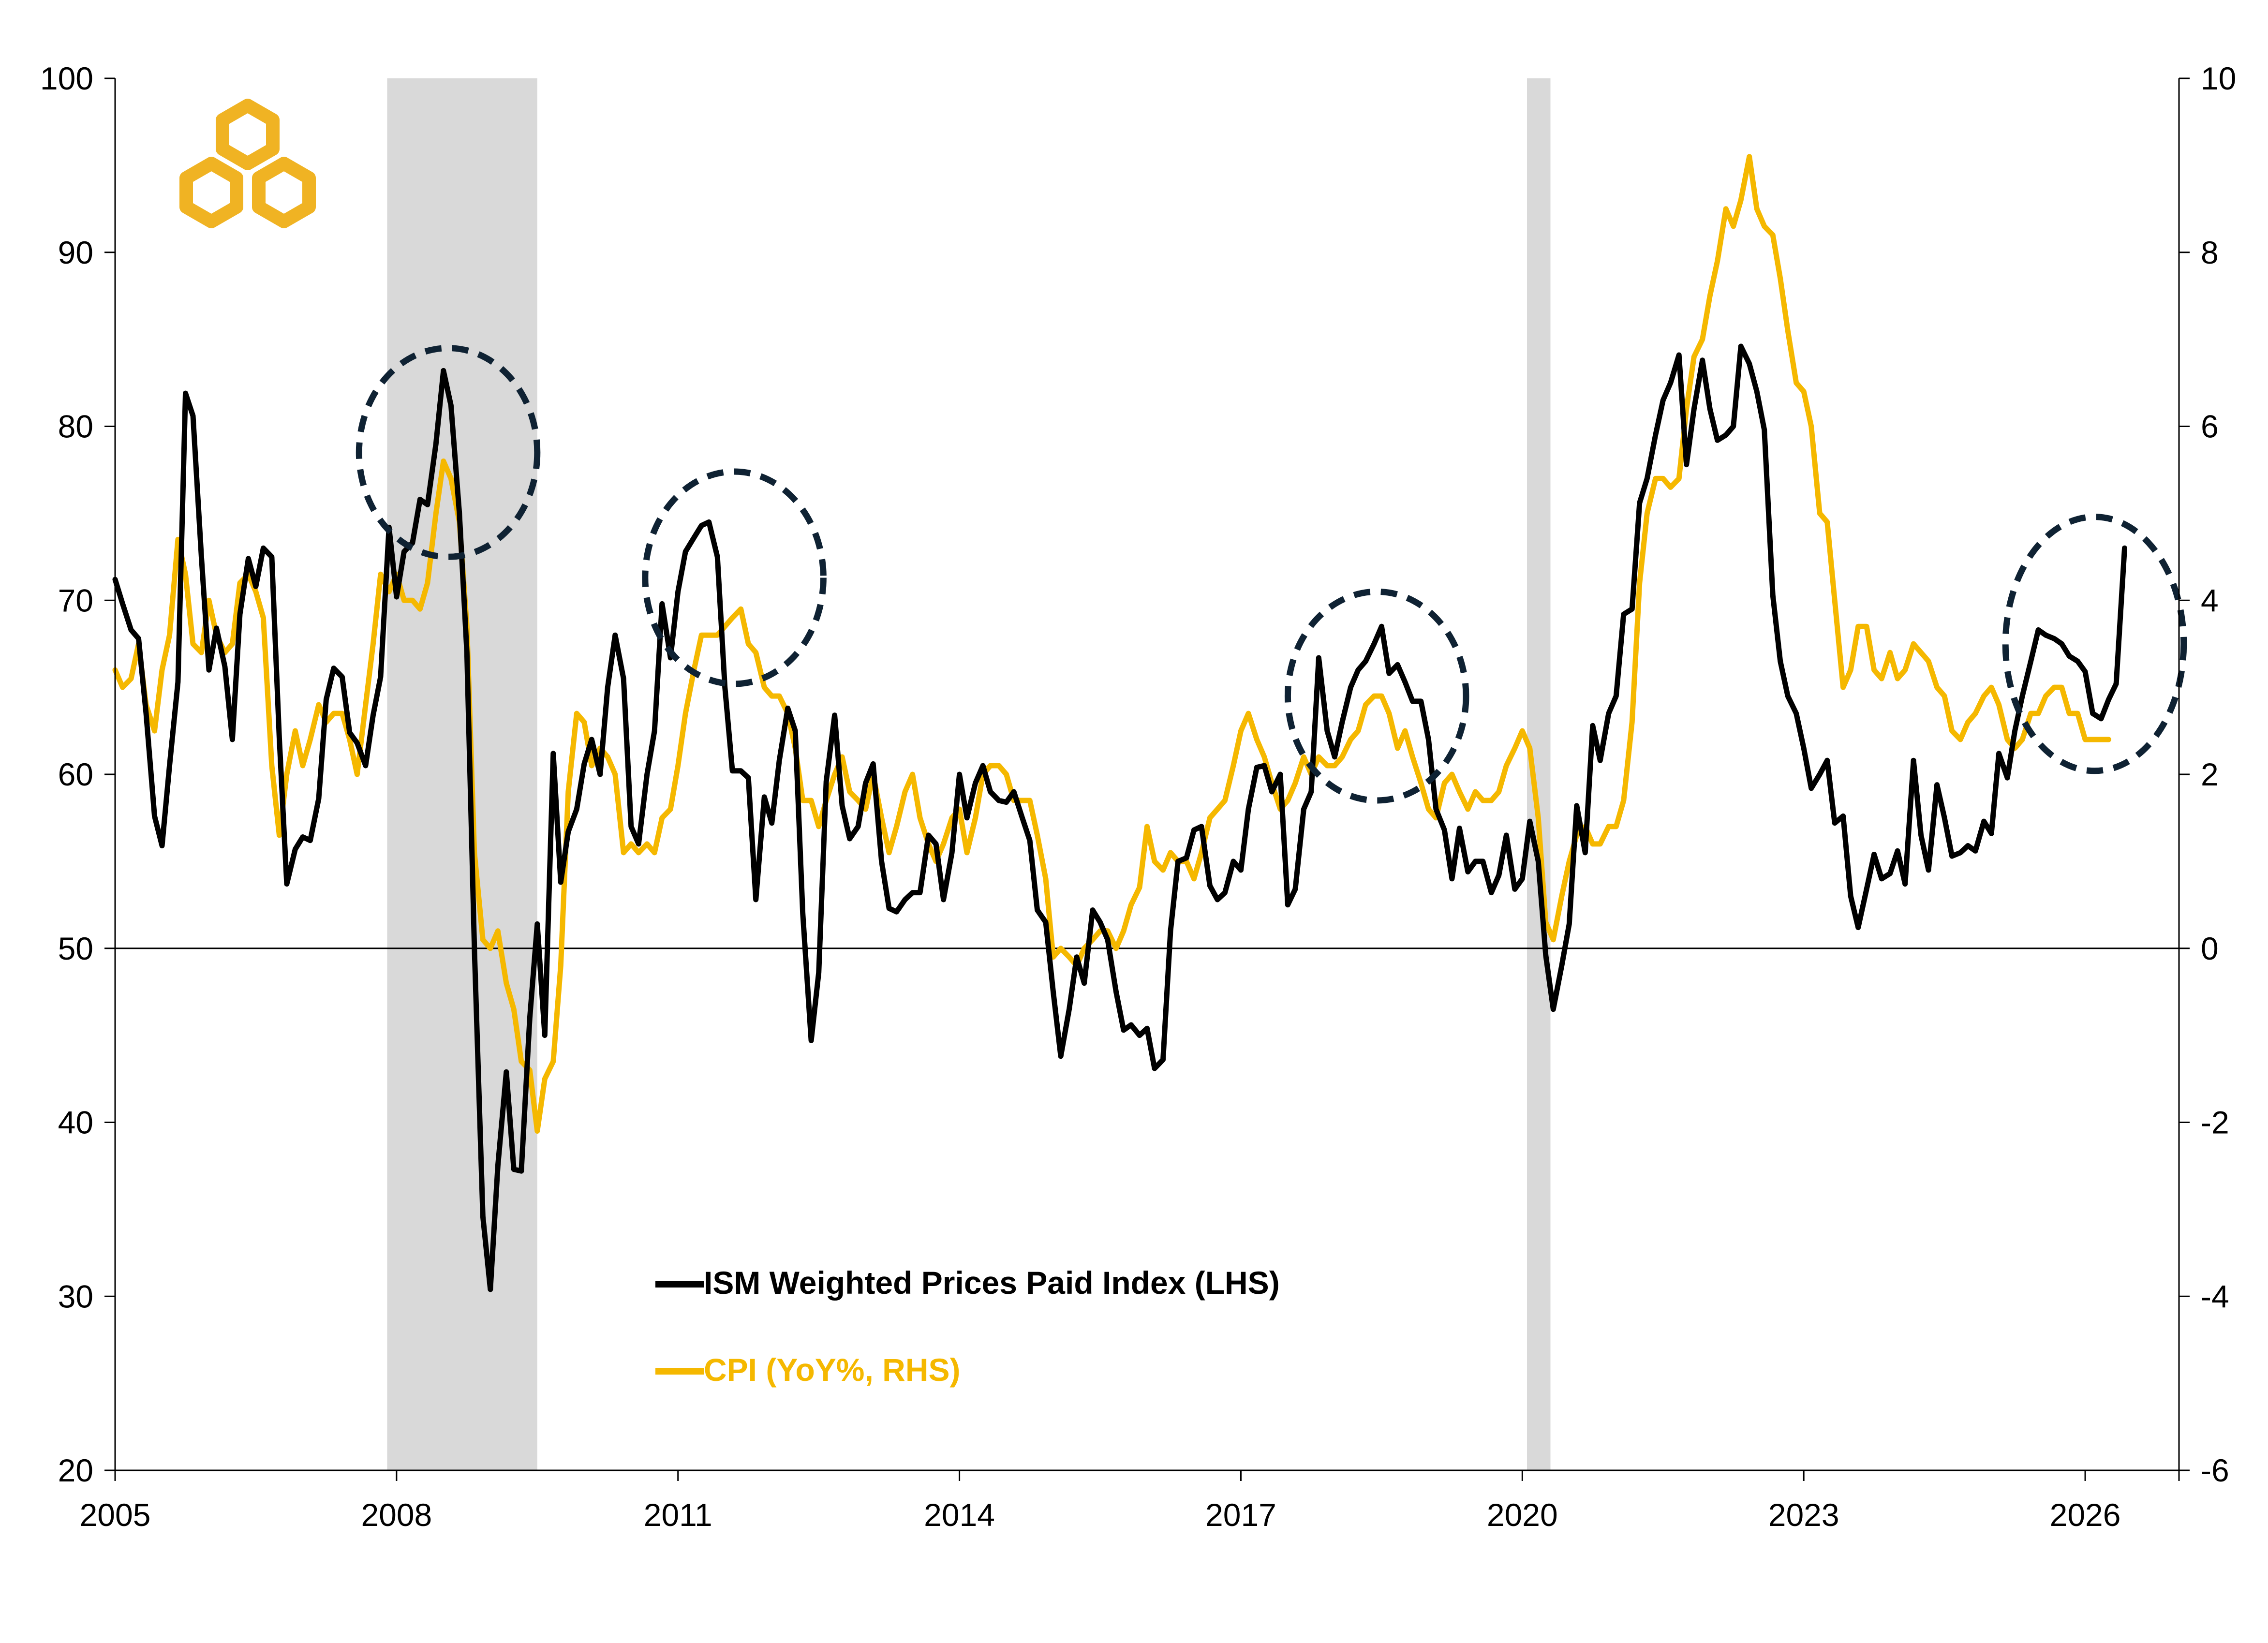 The image size is (2268, 1643). What do you see at coordinates (2210, 948) in the screenshot?
I see `y2-tick-label: 0` at bounding box center [2210, 948].